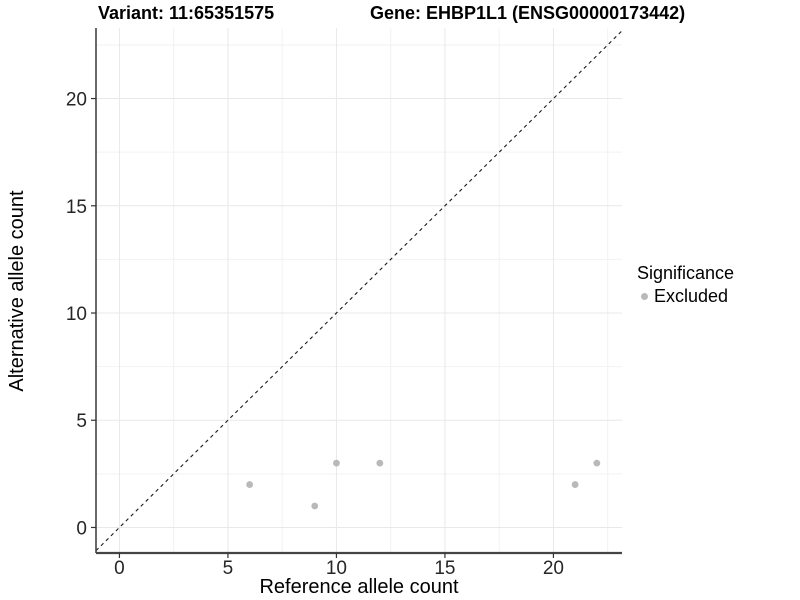 This screenshot has width=800, height=600. Describe the element at coordinates (691, 296) in the screenshot. I see `legend-item-label: Excluded` at that location.